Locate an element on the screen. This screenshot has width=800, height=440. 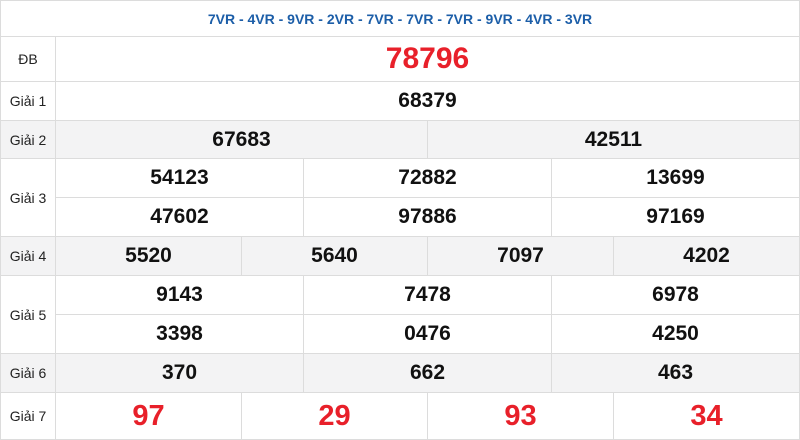
prize-number: 68379 is located at coordinates (428, 101).